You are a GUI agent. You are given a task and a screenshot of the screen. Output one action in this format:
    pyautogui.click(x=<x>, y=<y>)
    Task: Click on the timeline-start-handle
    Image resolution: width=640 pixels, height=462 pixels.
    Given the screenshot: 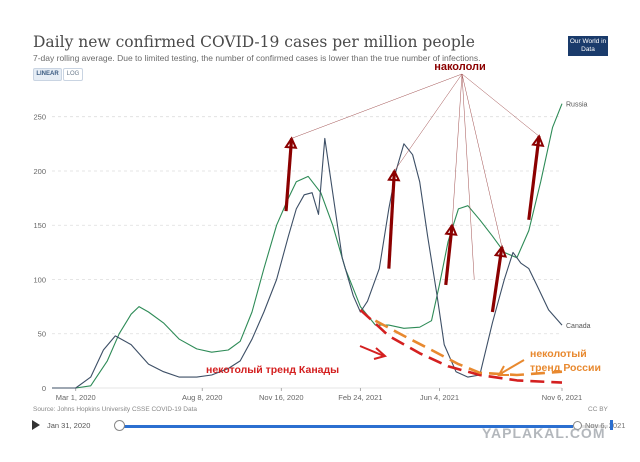 What is the action you would take?
    pyautogui.click(x=119, y=425)
    